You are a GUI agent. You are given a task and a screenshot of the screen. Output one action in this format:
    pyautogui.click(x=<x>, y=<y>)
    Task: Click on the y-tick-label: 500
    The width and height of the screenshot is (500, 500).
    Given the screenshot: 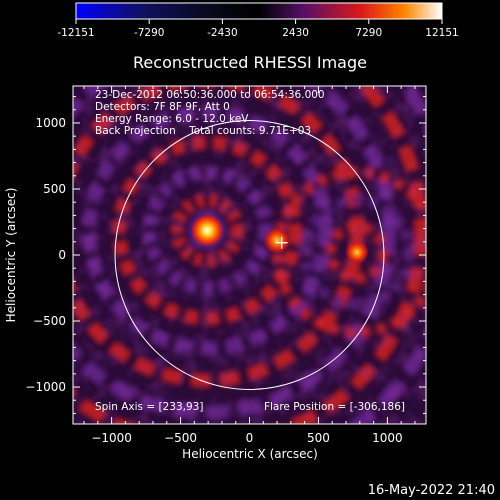 What is the action you would take?
    pyautogui.click(x=54, y=189)
    